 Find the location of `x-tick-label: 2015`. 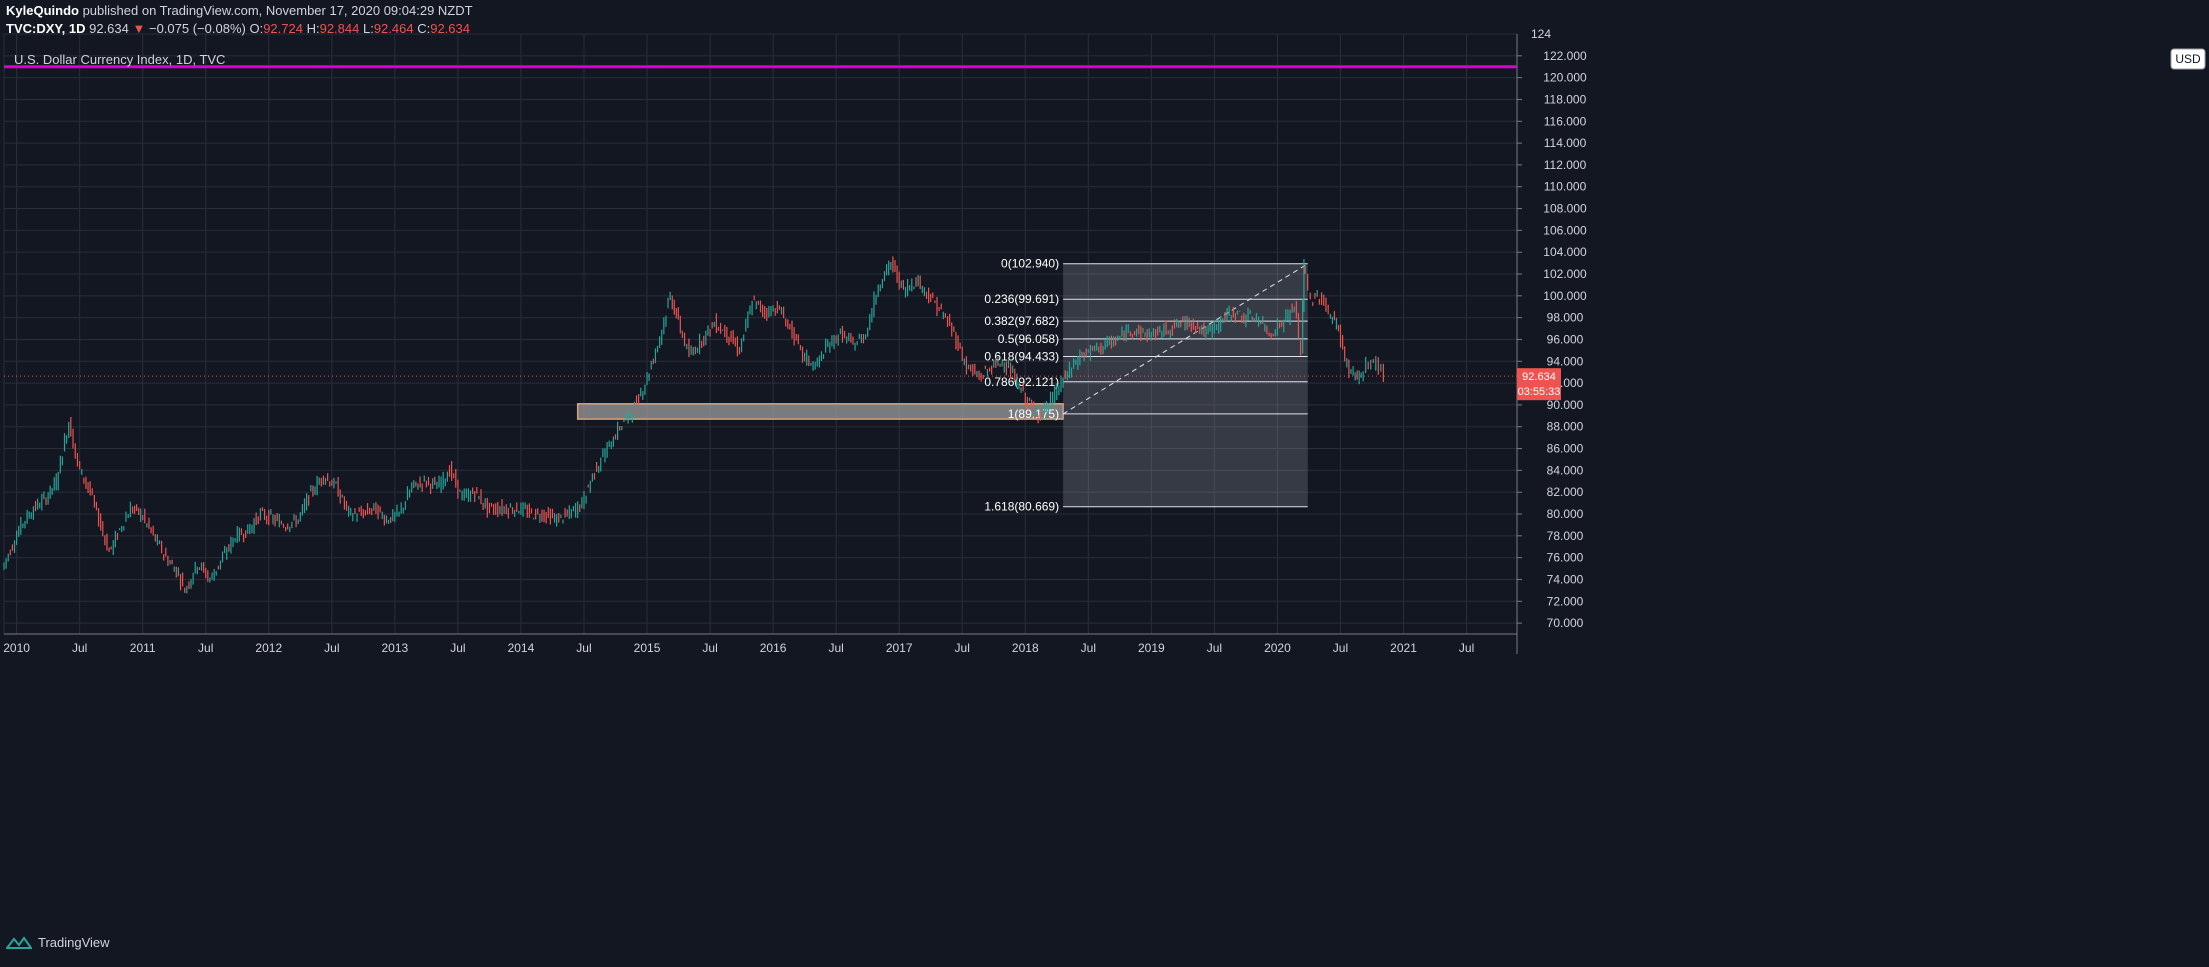

x-tick-label: 2015 is located at coordinates (647, 648).